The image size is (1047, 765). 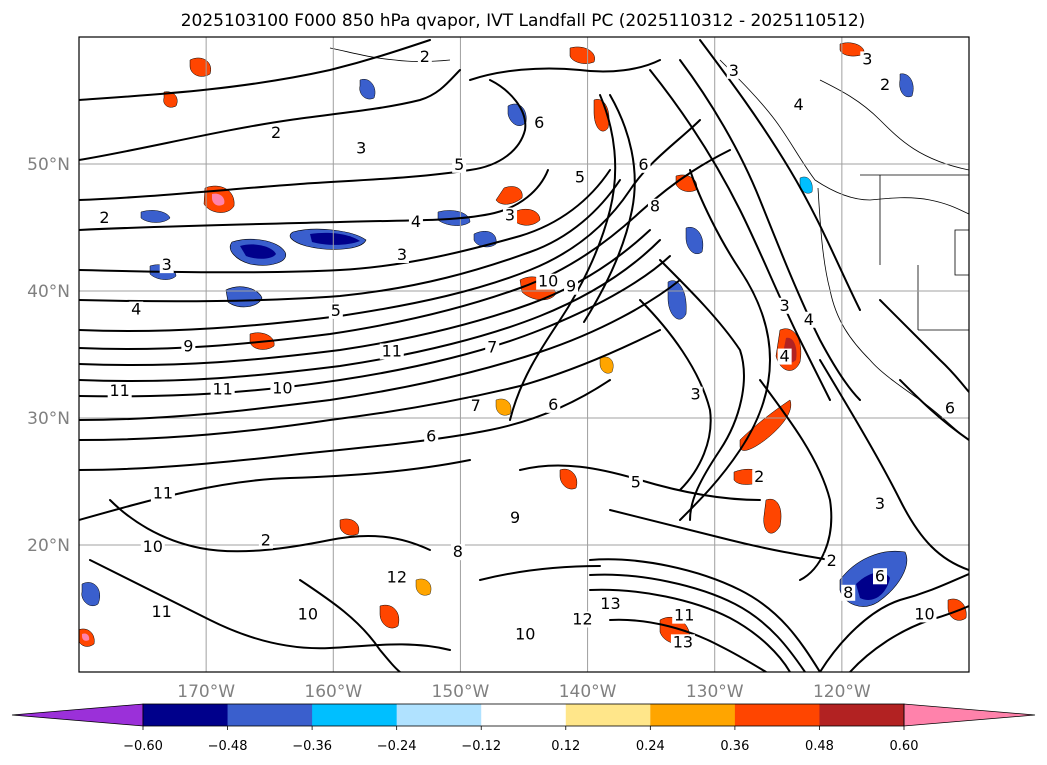 I want to click on colorbar-extend-low, so click(x=77, y=715).